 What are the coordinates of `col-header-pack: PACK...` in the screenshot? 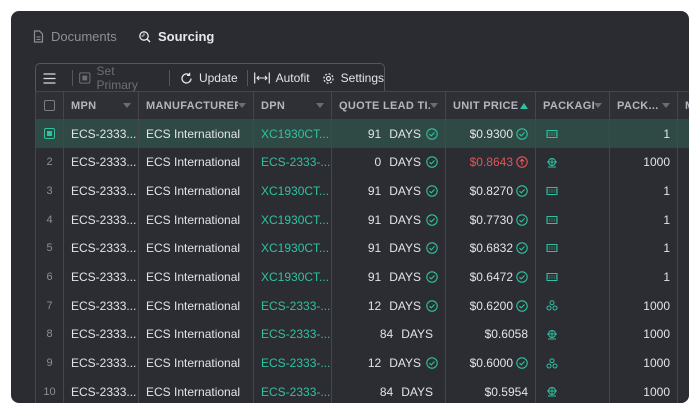 It's located at (644, 105).